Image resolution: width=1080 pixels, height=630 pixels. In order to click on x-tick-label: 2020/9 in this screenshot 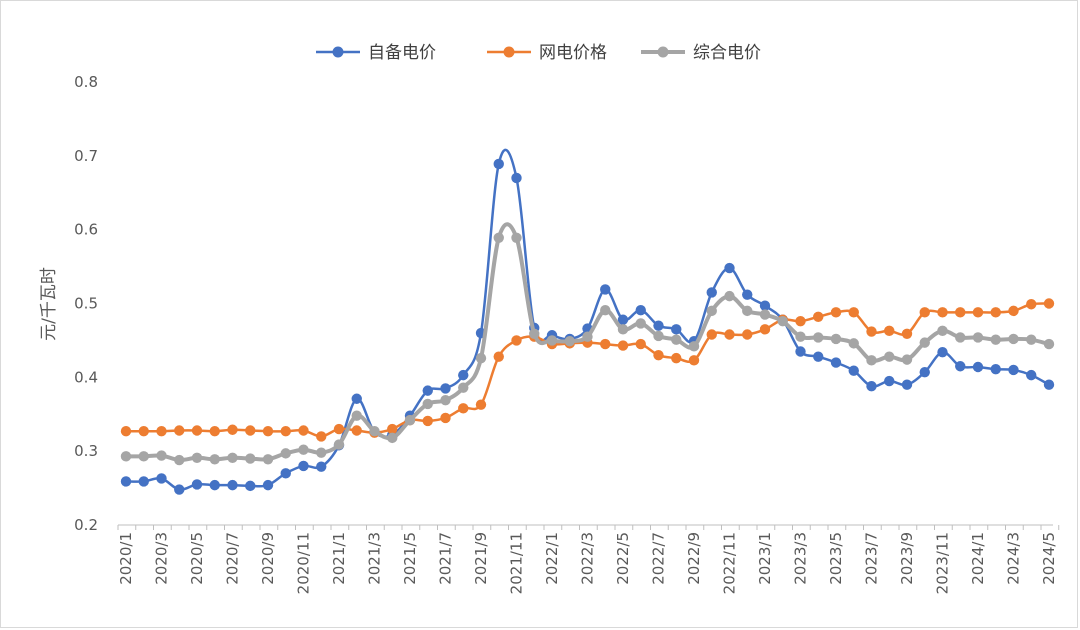, I will do `click(268, 558)`.